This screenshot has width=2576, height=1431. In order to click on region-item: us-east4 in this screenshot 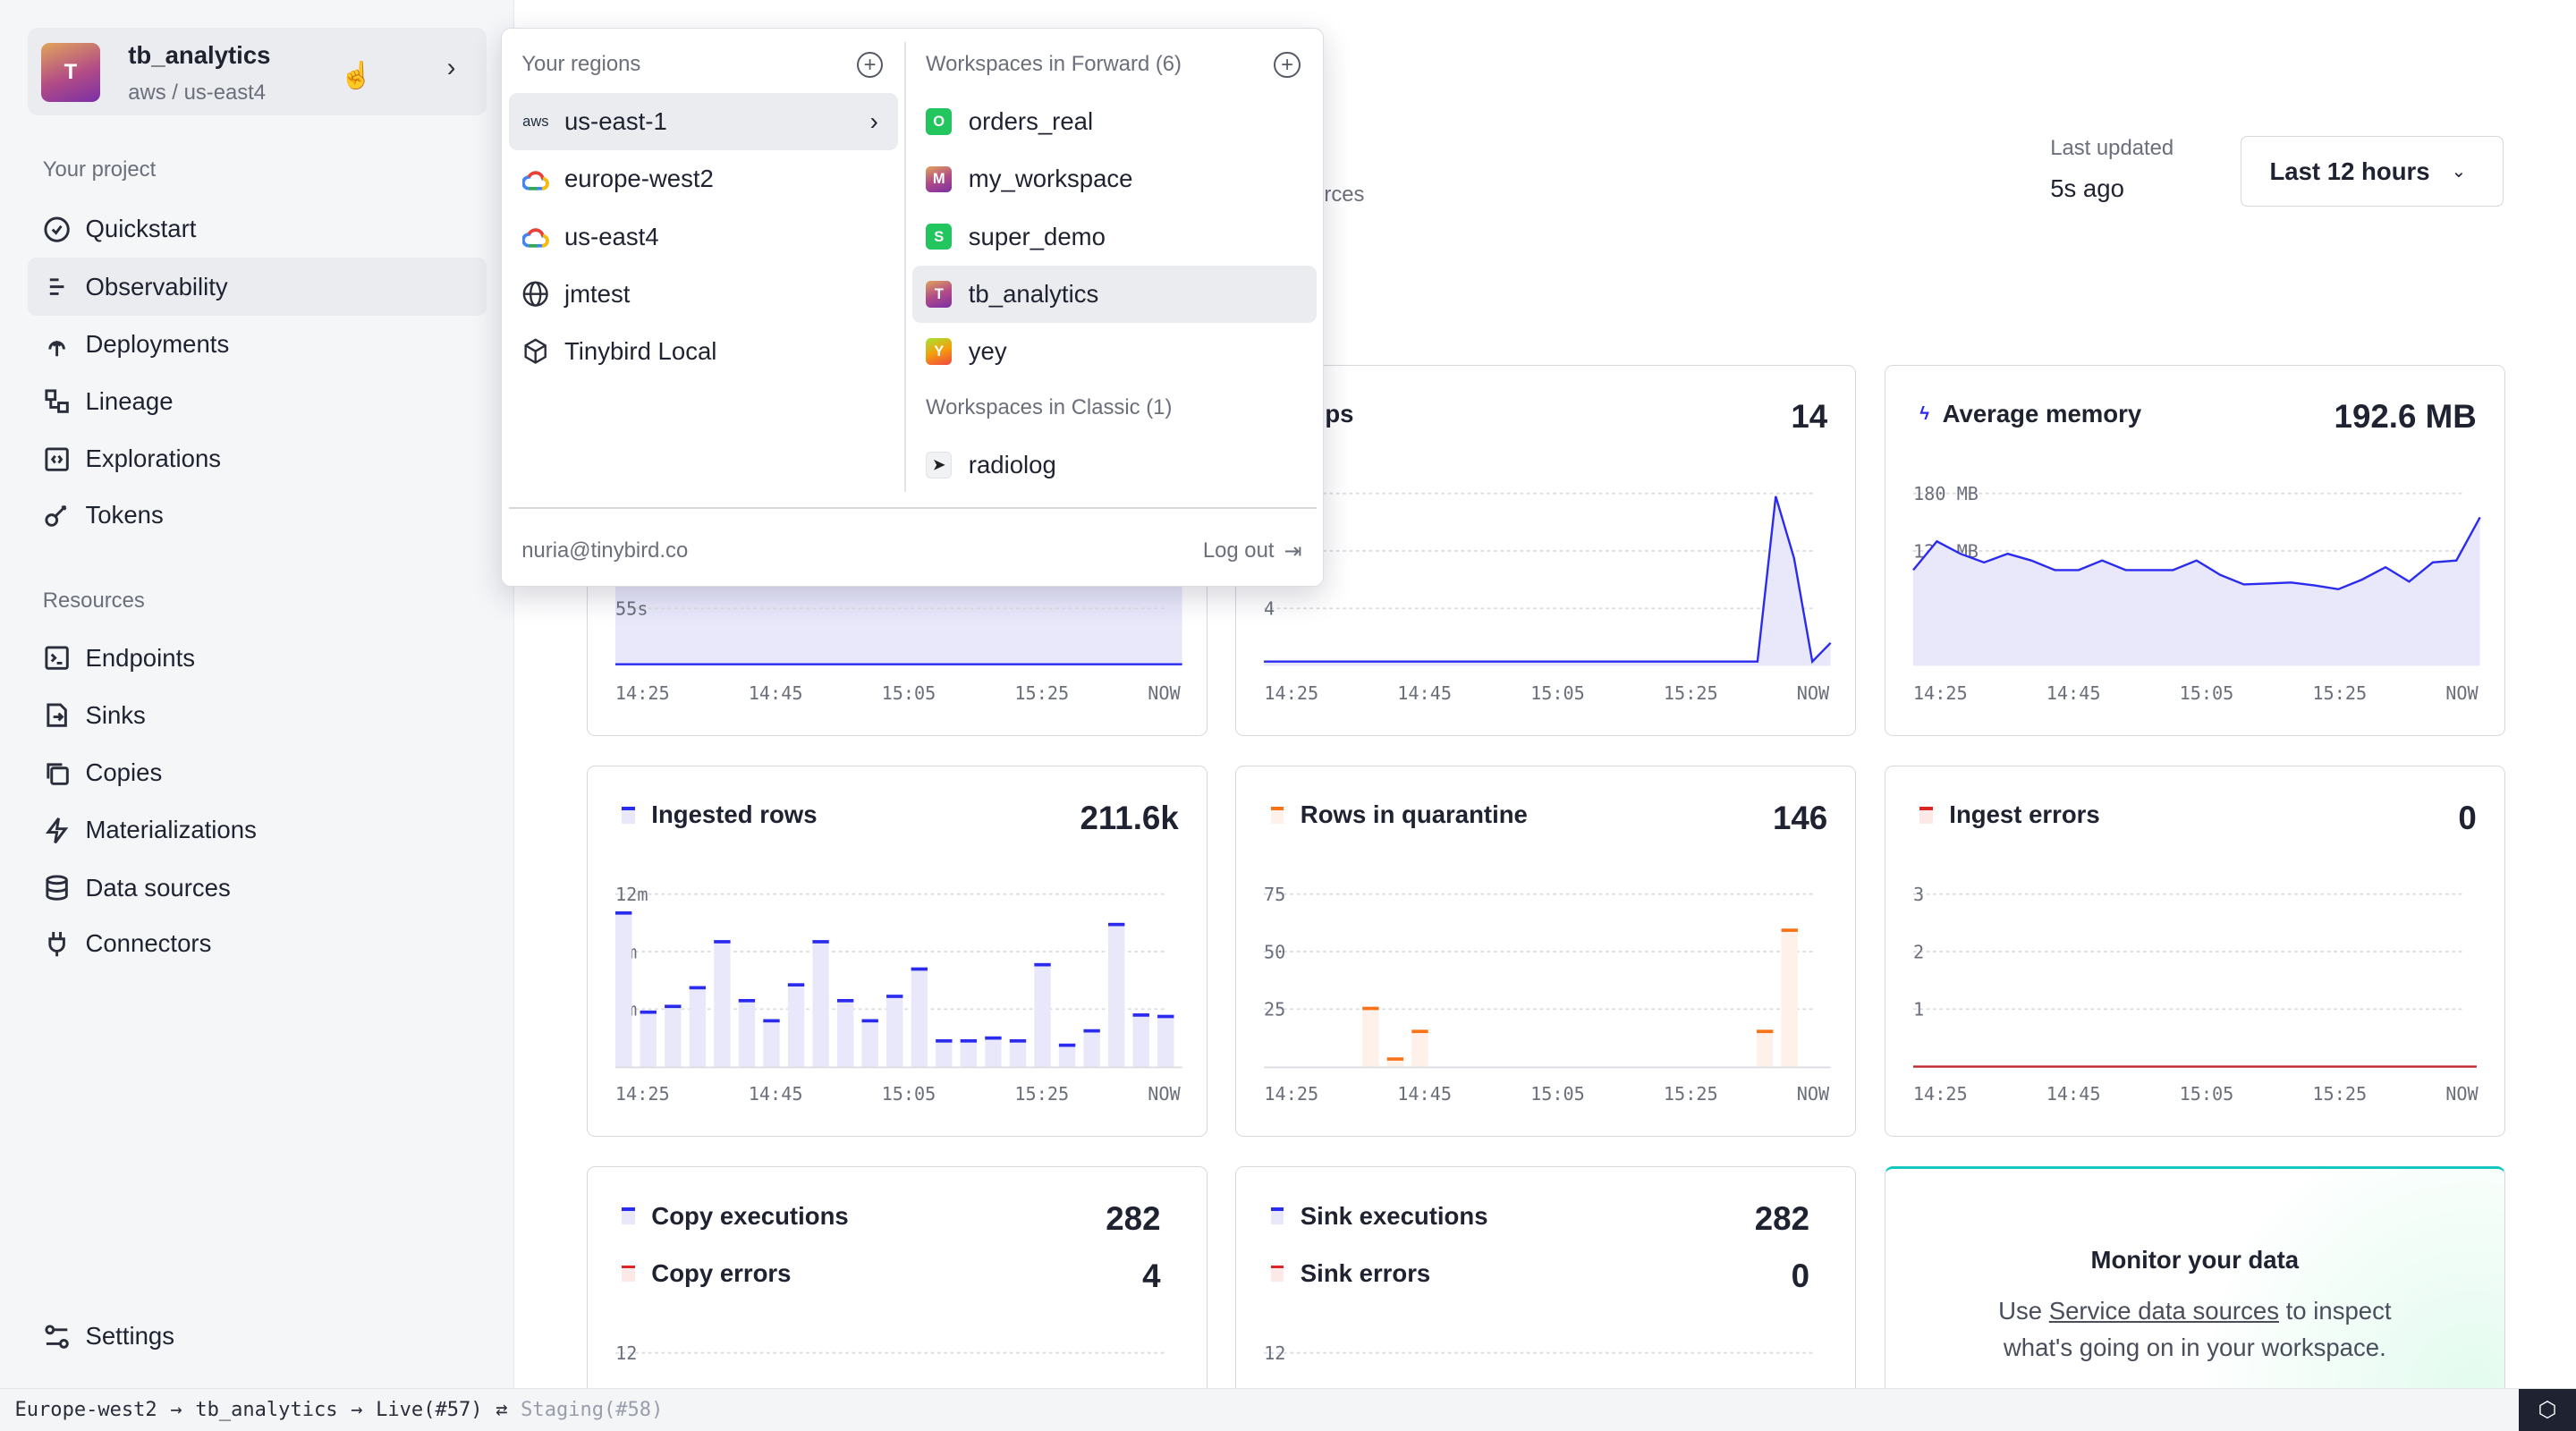, I will do `click(703, 236)`.